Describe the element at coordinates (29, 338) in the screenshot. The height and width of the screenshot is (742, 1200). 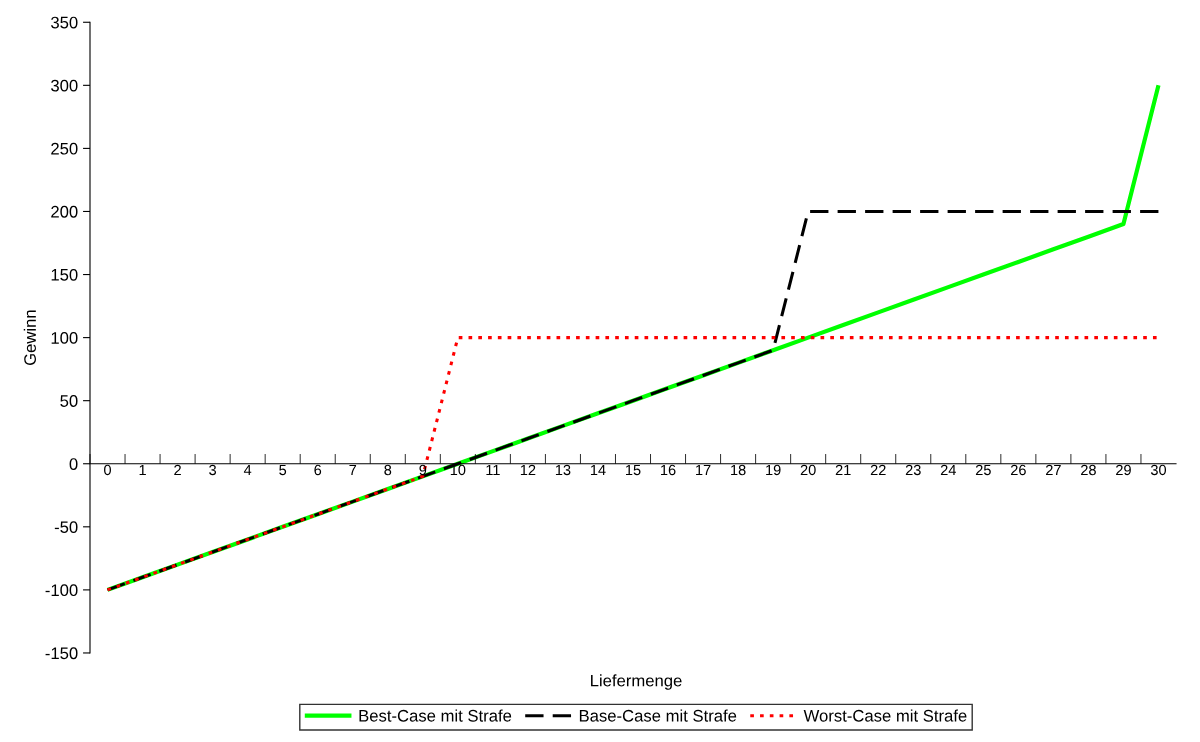
I see `y-axis-title: Gewinn` at that location.